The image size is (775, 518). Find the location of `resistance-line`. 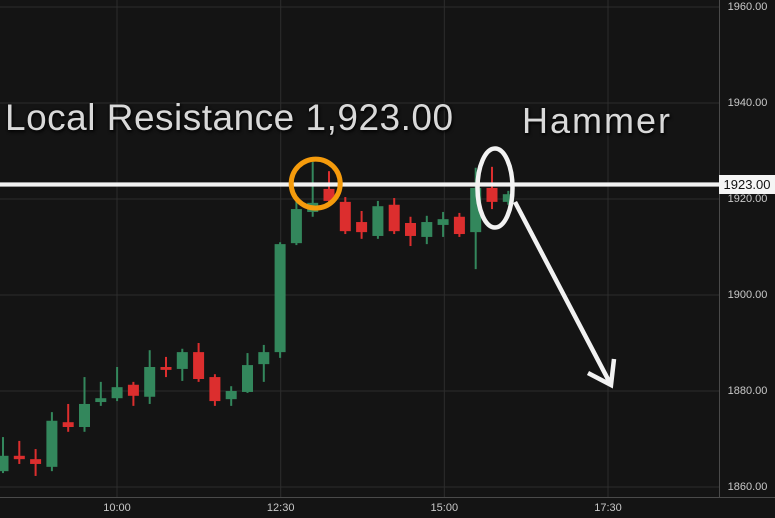

resistance-line is located at coordinates (359, 184).